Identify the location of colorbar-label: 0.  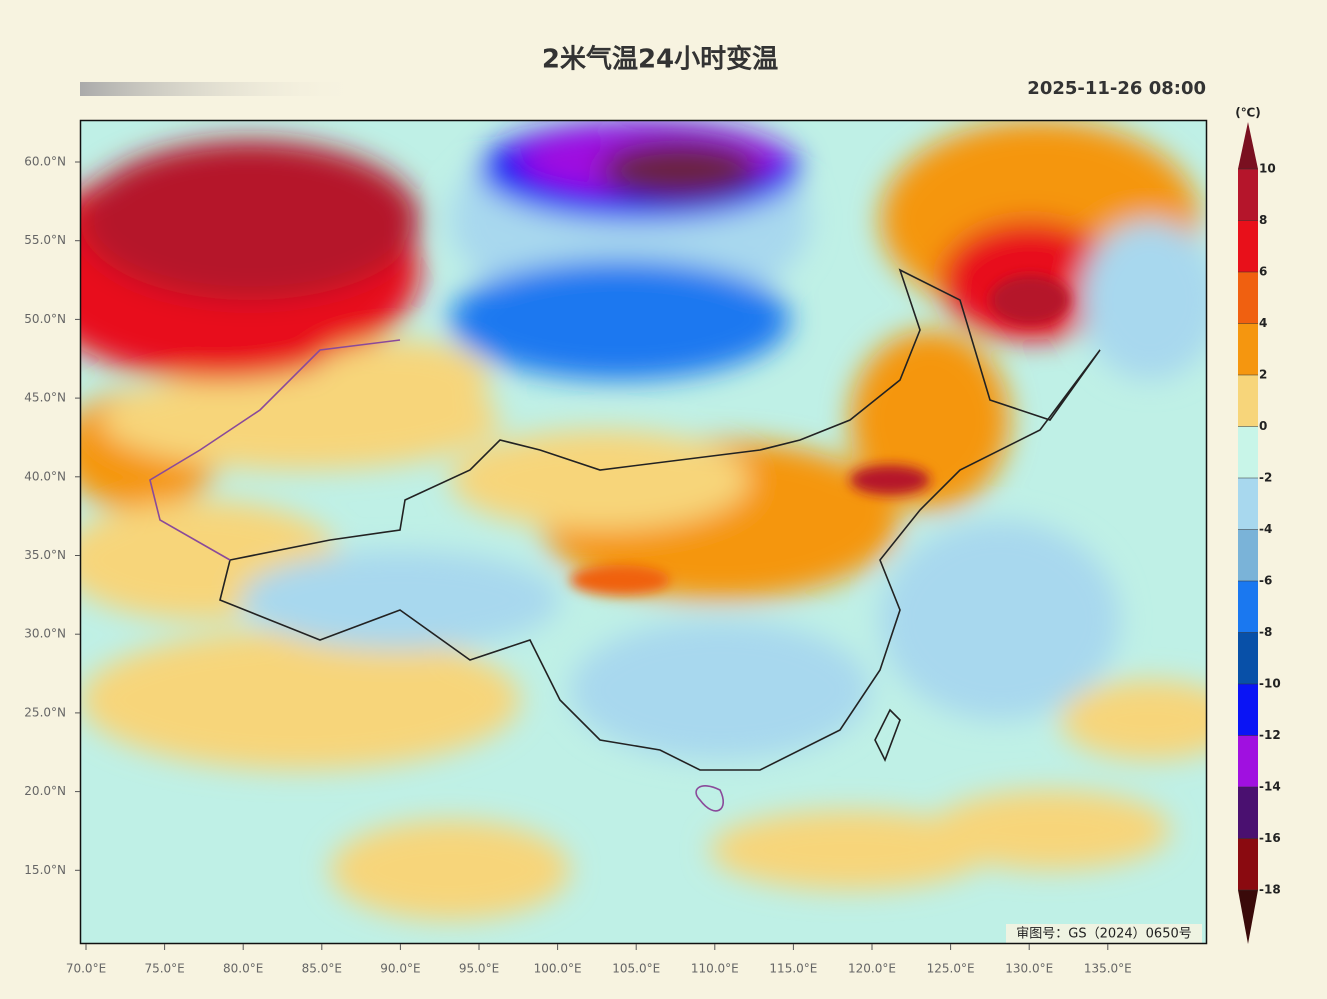
(1263, 426).